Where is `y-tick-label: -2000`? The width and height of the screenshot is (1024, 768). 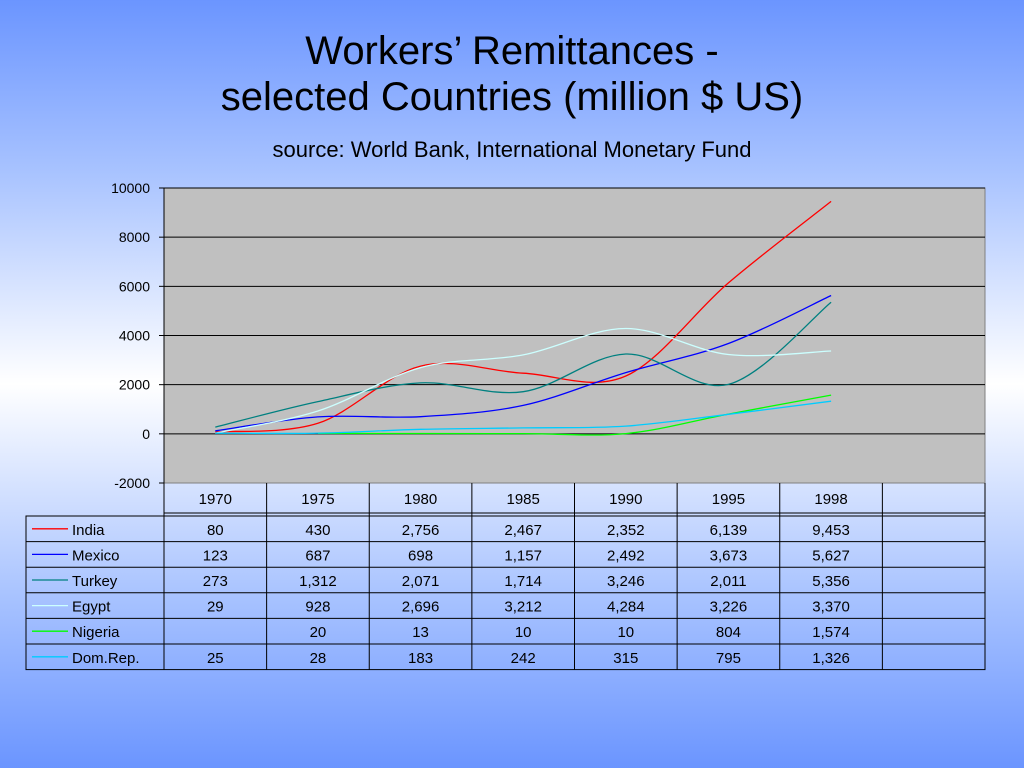
y-tick-label: -2000 is located at coordinates (132, 483).